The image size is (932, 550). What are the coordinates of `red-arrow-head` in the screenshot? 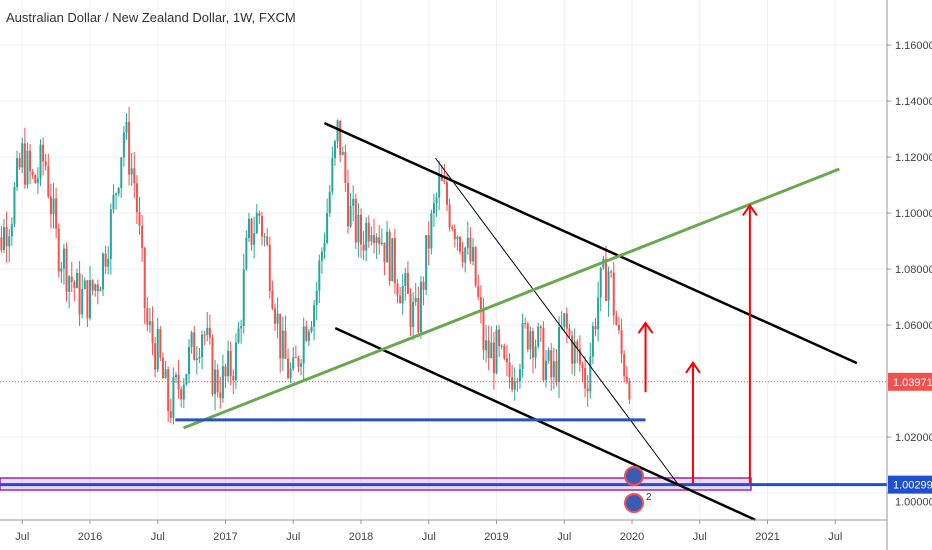 It's located at (645, 327).